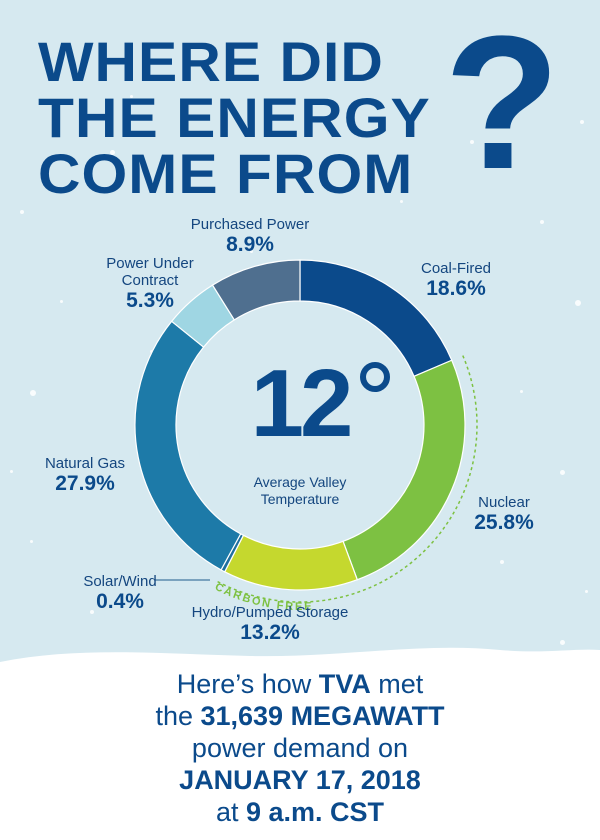  What do you see at coordinates (250, 244) in the screenshot?
I see `label-purchased-pct: 8.9%` at bounding box center [250, 244].